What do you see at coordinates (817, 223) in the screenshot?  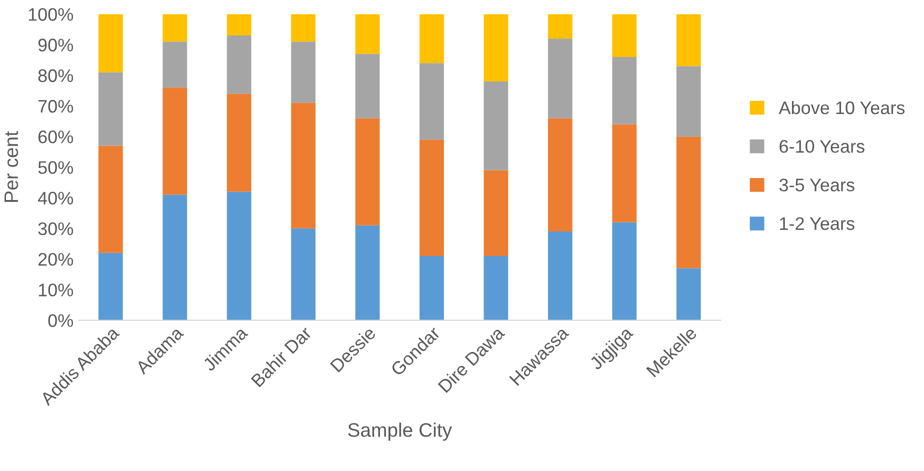 I see `legend-label: 1-2 Years` at bounding box center [817, 223].